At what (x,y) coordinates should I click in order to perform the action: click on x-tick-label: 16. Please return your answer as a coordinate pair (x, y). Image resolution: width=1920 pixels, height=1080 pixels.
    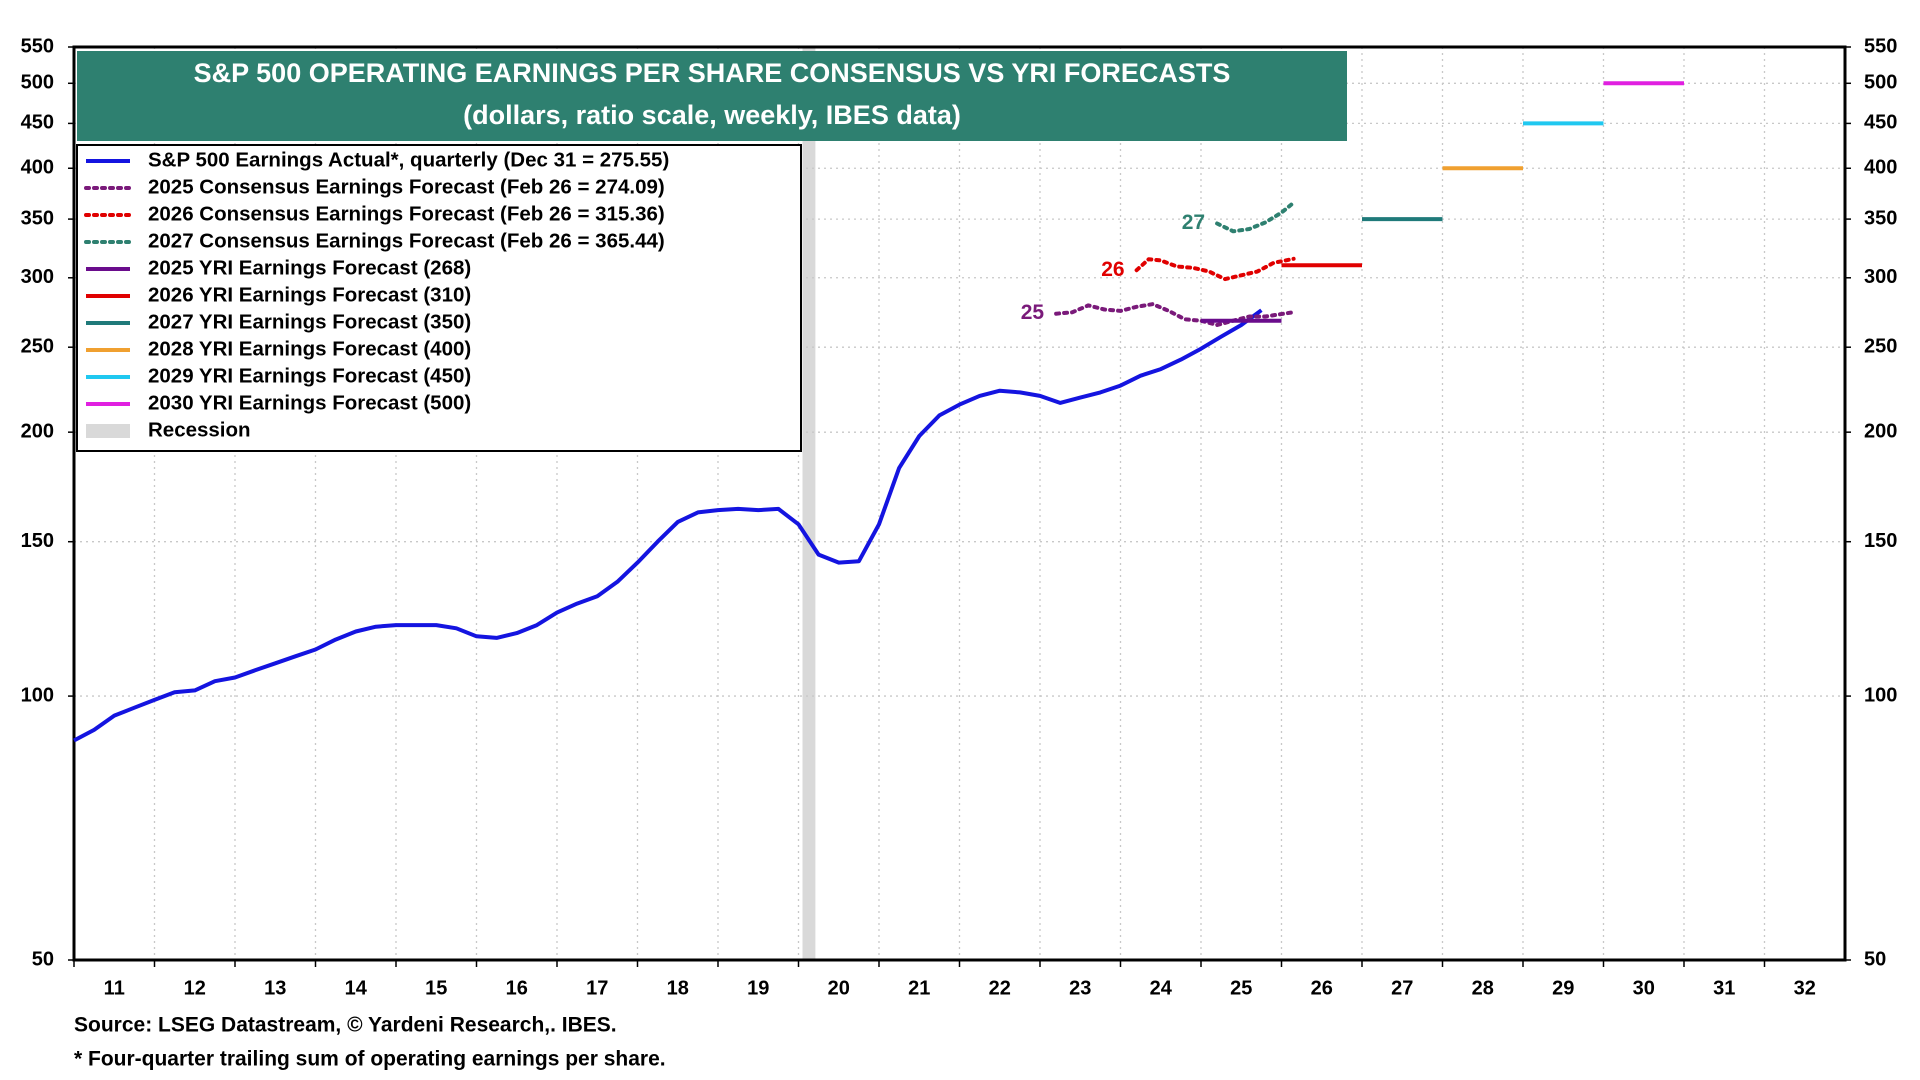
    Looking at the image, I should click on (517, 988).